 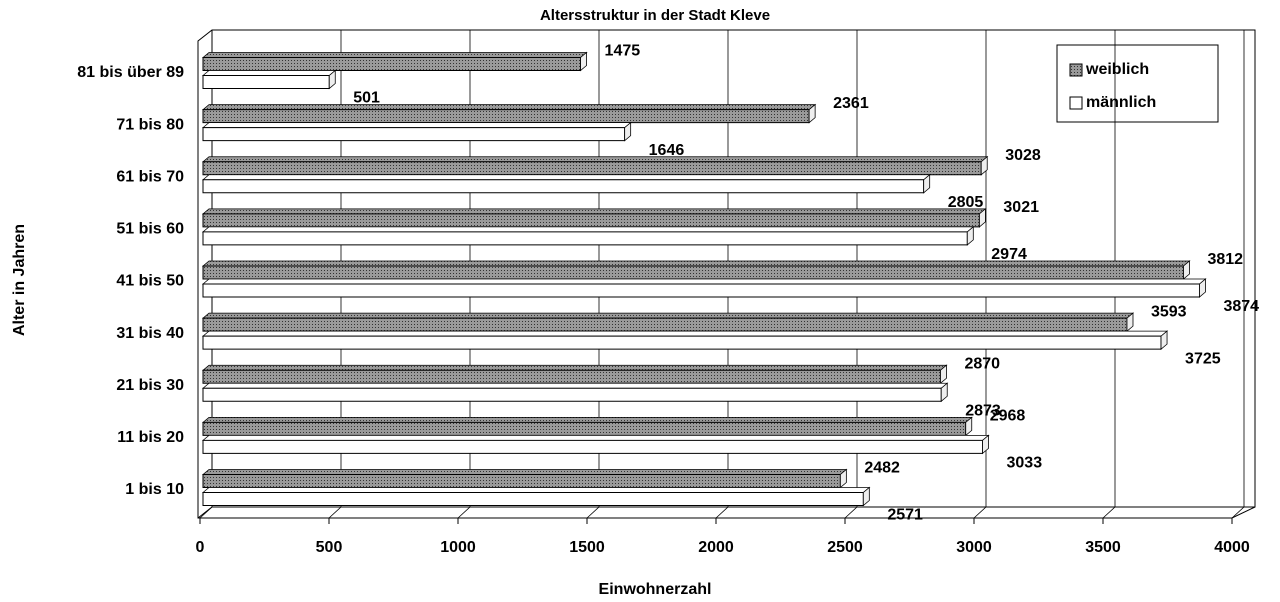 What do you see at coordinates (1169, 311) in the screenshot?
I see `value-label: 3593` at bounding box center [1169, 311].